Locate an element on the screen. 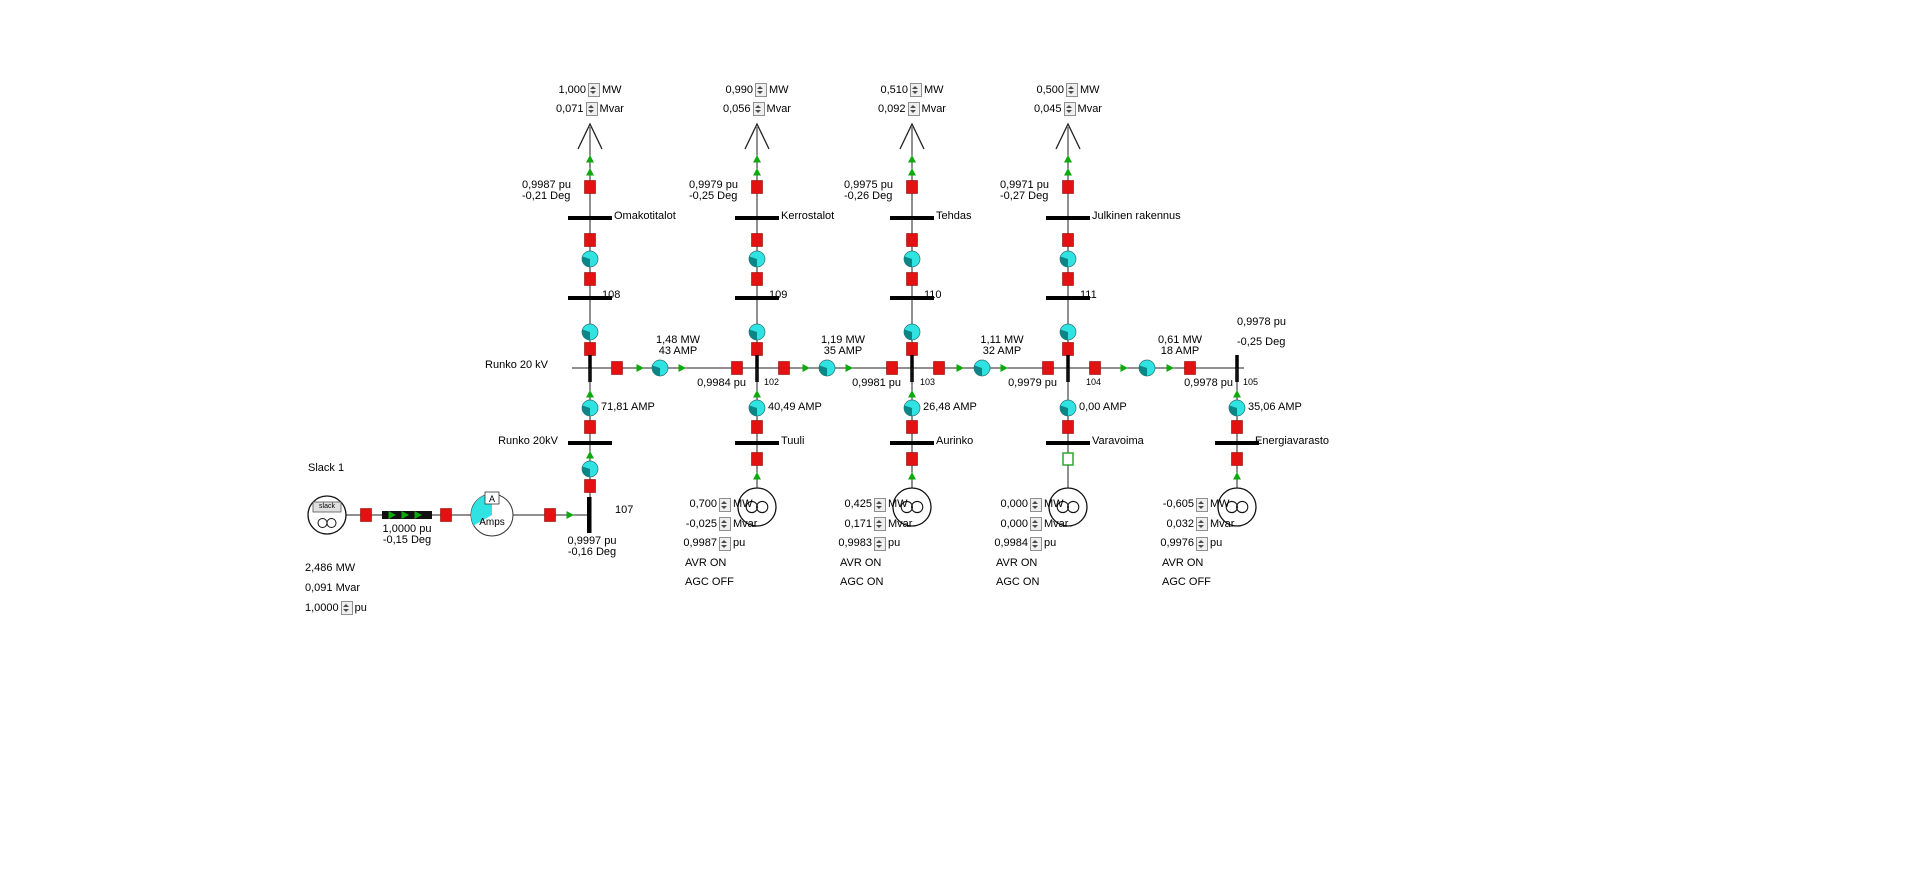 The image size is (1920, 871). gen-mvar-value: 0,032 is located at coordinates (1180, 523).